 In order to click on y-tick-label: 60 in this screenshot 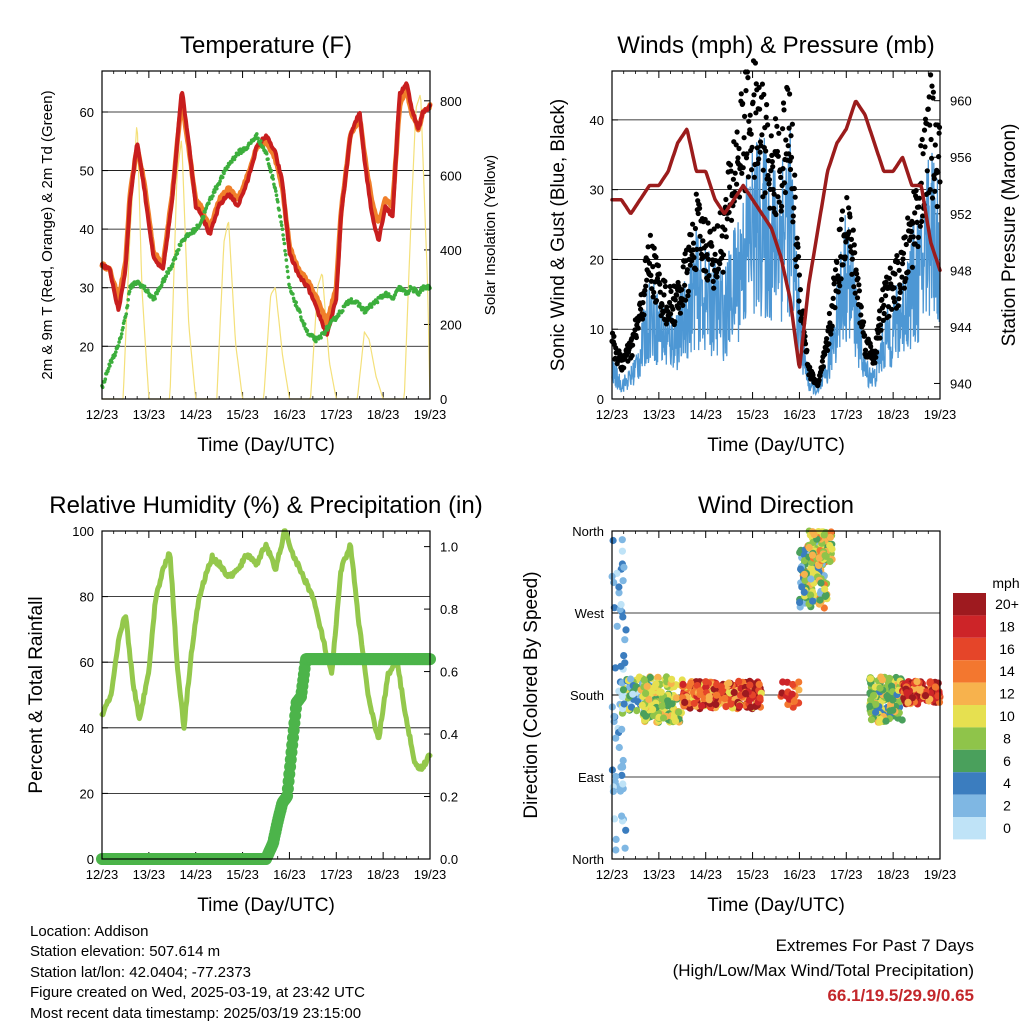, I will do `click(87, 112)`.